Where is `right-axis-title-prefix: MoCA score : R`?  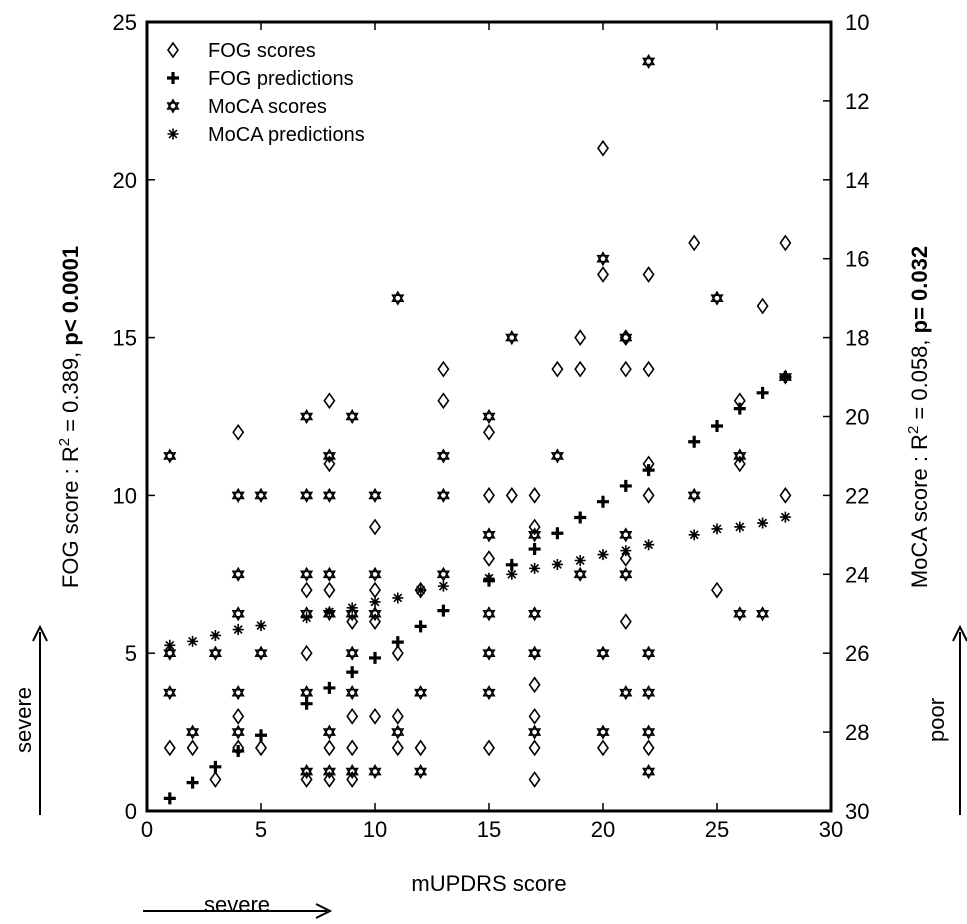 right-axis-title-prefix: MoCA score : R is located at coordinates (919, 511).